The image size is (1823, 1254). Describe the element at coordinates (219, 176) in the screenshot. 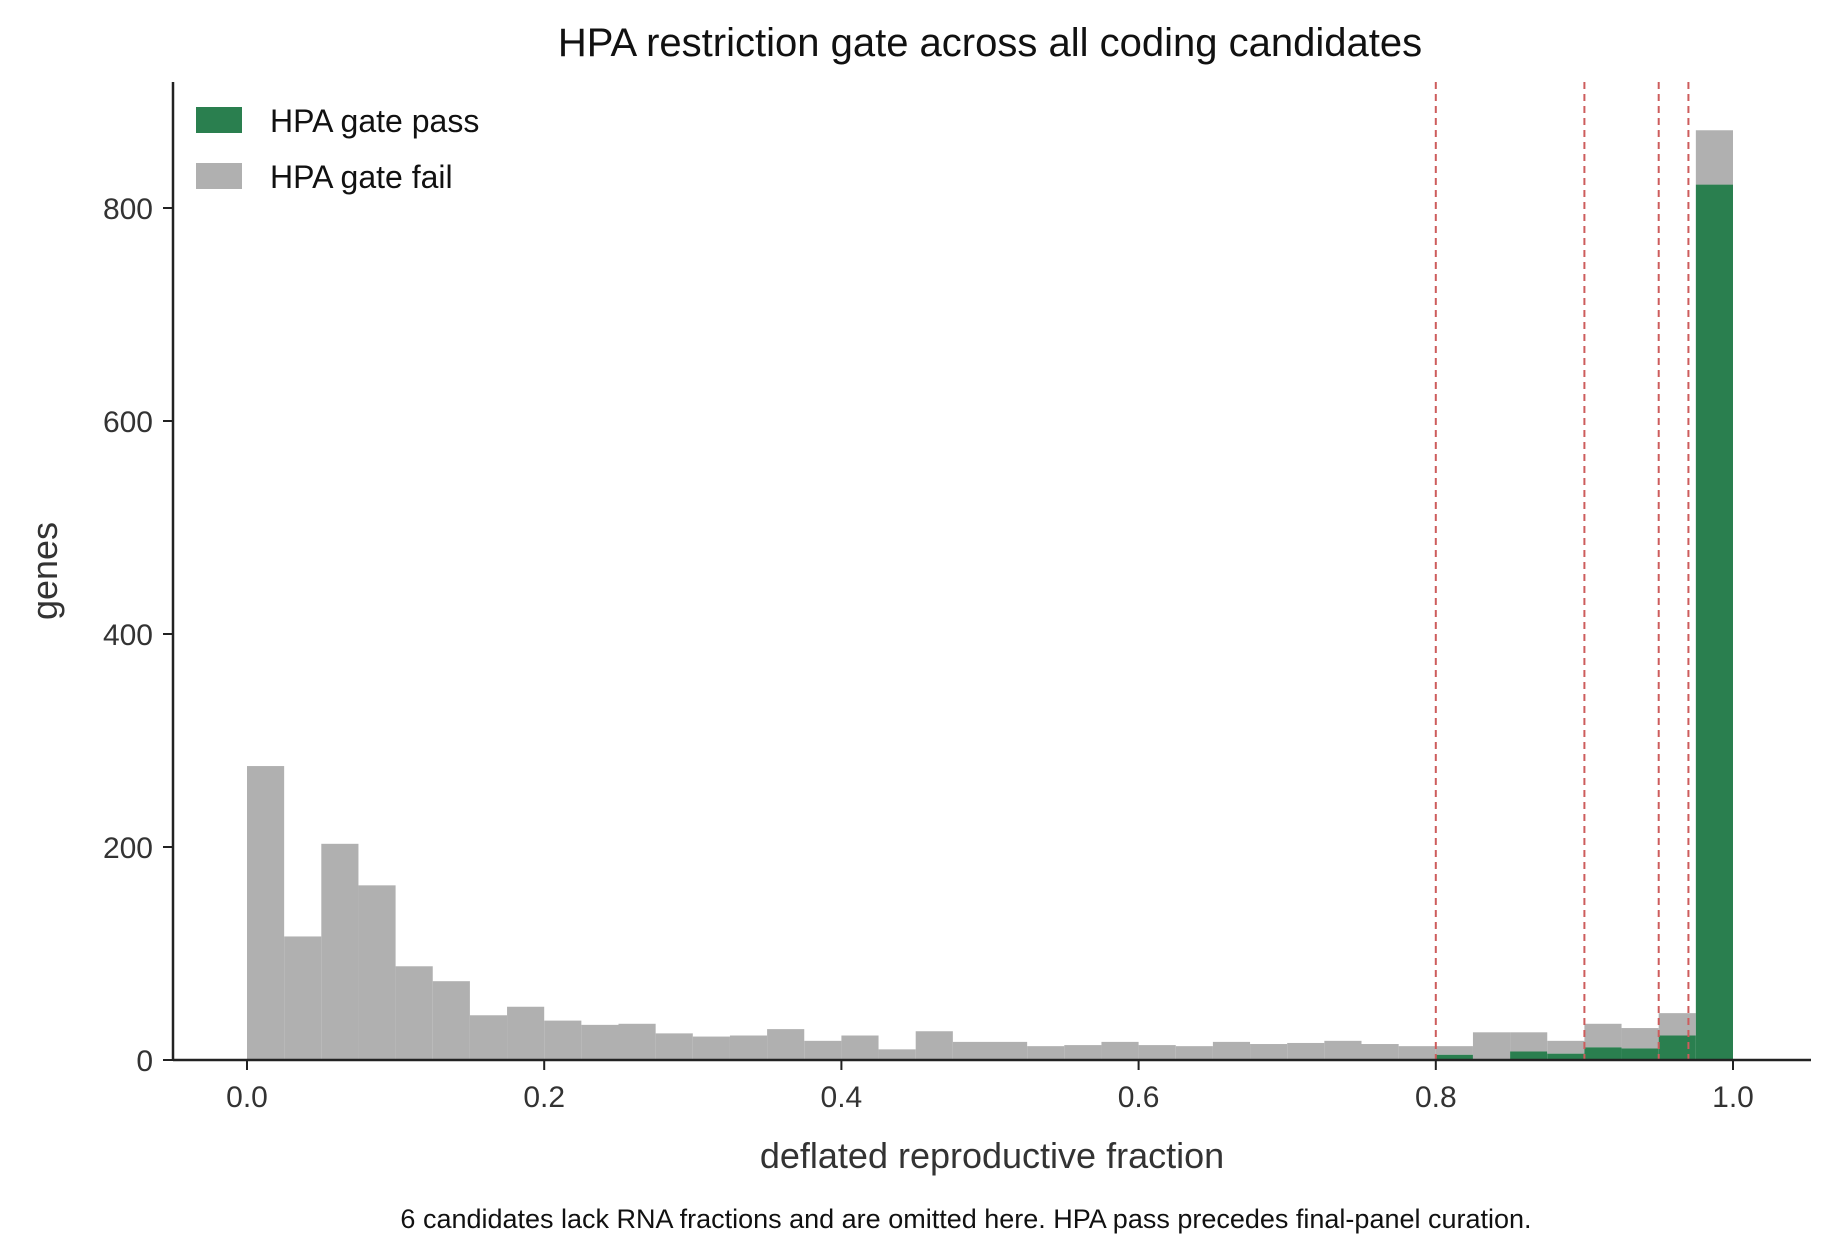

I see `legend-swatch-fail` at that location.